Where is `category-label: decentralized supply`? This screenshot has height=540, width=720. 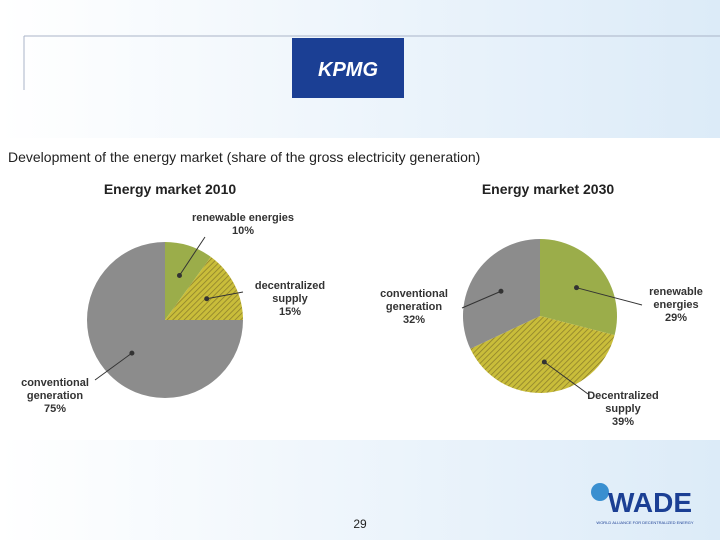 category-label: decentralized supply is located at coordinates (290, 292).